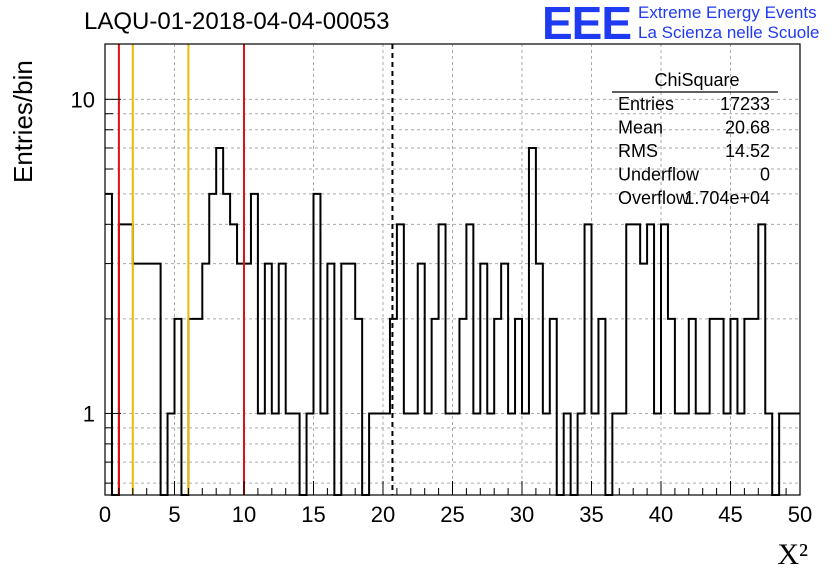 This screenshot has width=836, height=572. I want to click on x-tick-label: 0, so click(105, 514).